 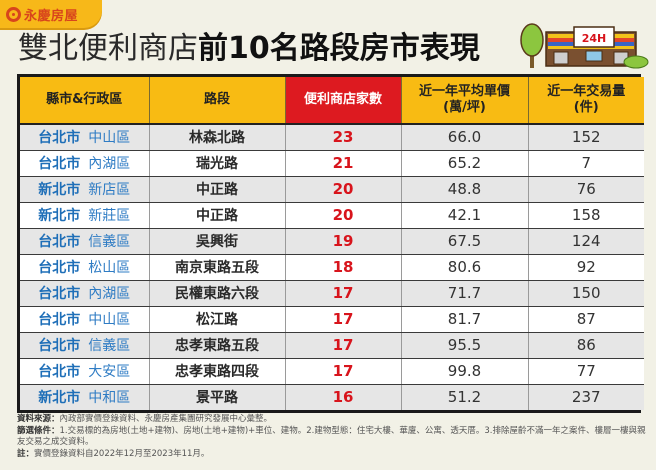 I want to click on title-prefix: 雙北便利商店, so click(x=108, y=48).